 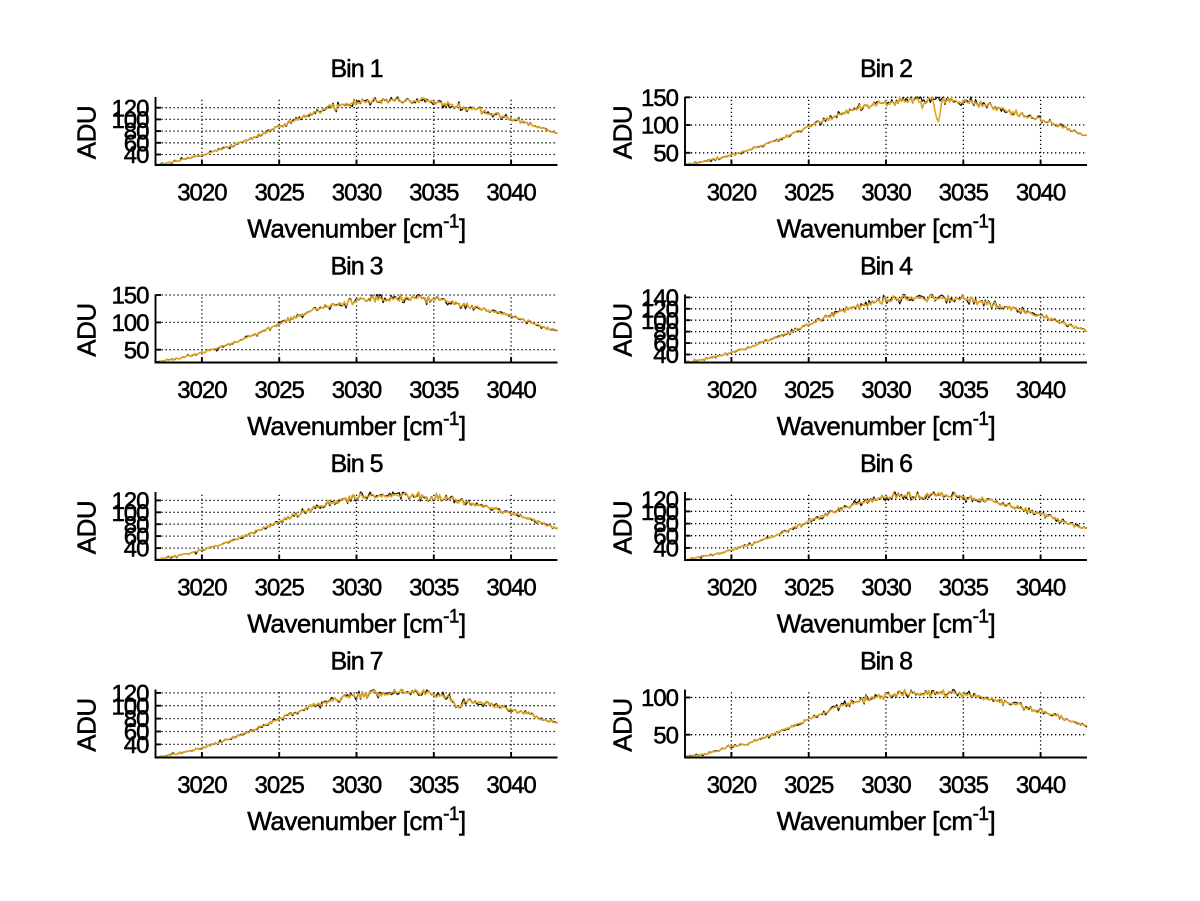 I want to click on svg-text: Bin 5, so click(x=357, y=464).